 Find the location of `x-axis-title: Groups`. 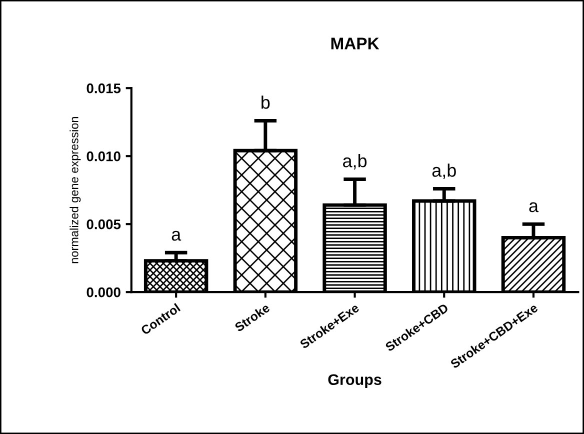

x-axis-title: Groups is located at coordinates (355, 381).